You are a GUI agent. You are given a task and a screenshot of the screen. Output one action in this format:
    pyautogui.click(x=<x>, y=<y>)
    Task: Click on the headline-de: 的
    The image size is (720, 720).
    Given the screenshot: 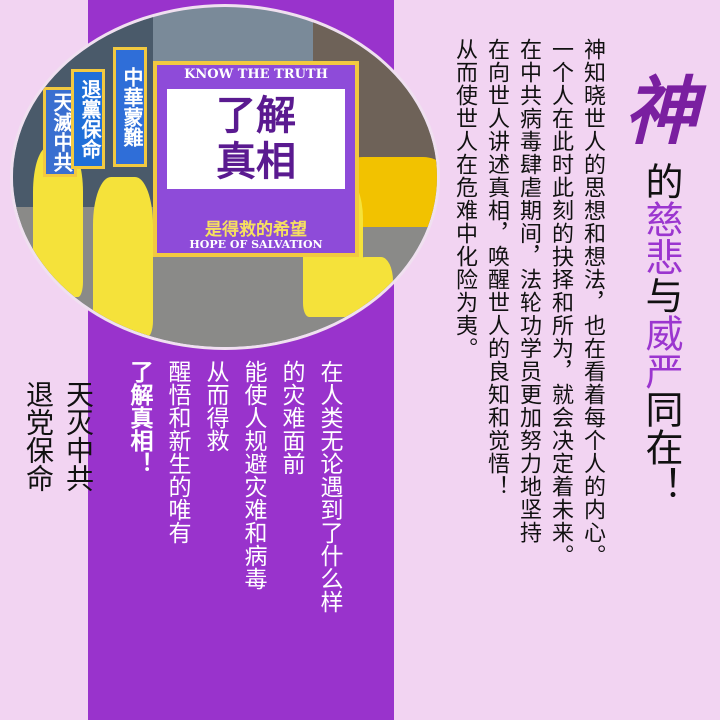 What is the action you would take?
    pyautogui.click(x=661, y=181)
    